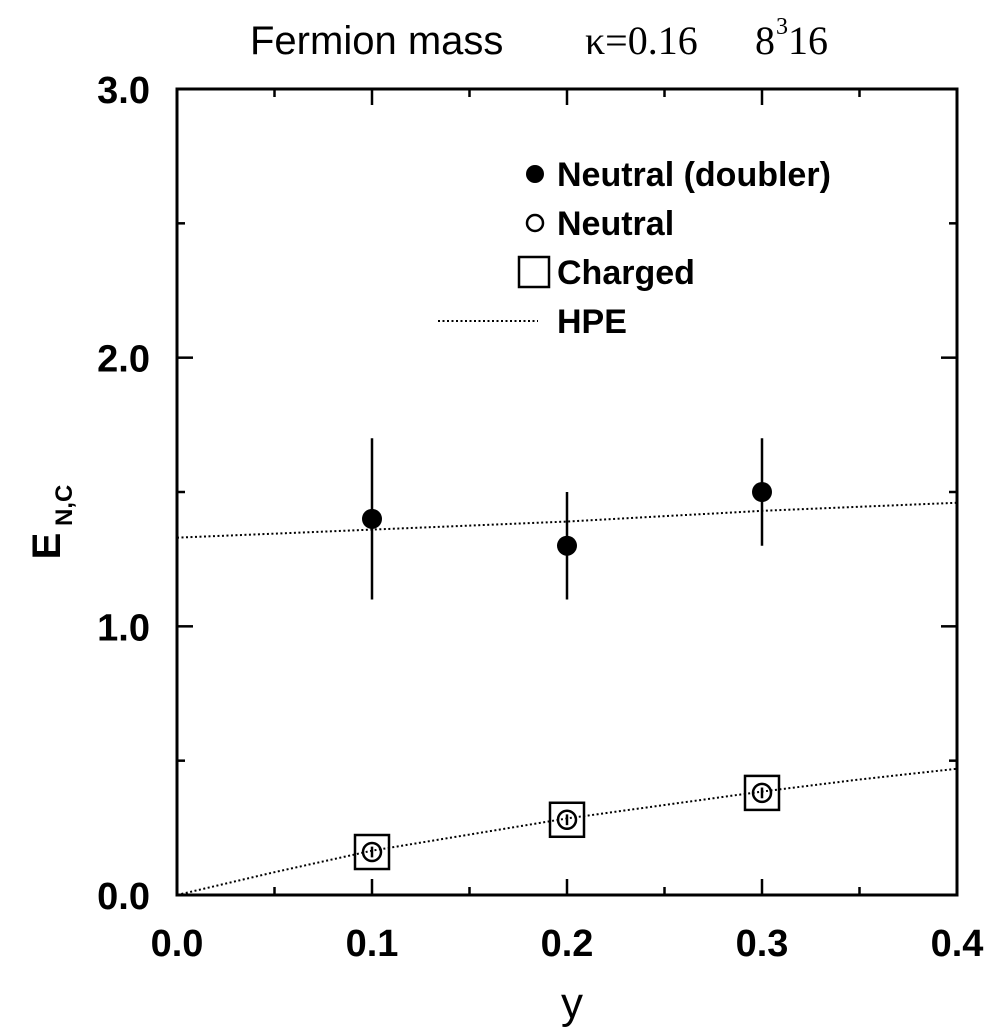 The width and height of the screenshot is (996, 1029). What do you see at coordinates (782, 27) in the screenshot?
I see `chart-title-lattice-sup: 3` at bounding box center [782, 27].